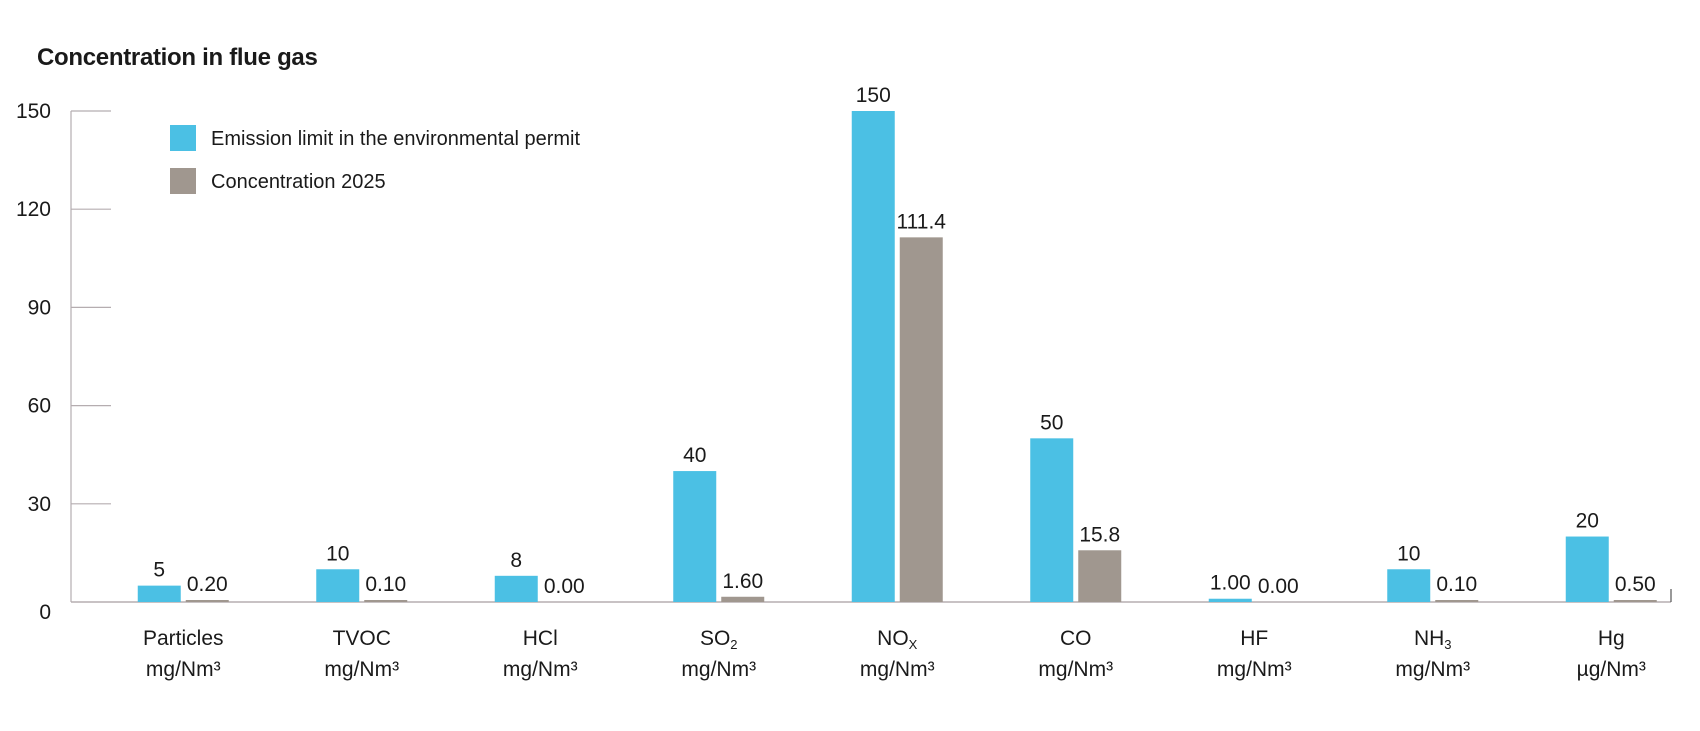 The width and height of the screenshot is (1700, 731). What do you see at coordinates (1254, 638) in the screenshot?
I see `category-label: HF` at bounding box center [1254, 638].